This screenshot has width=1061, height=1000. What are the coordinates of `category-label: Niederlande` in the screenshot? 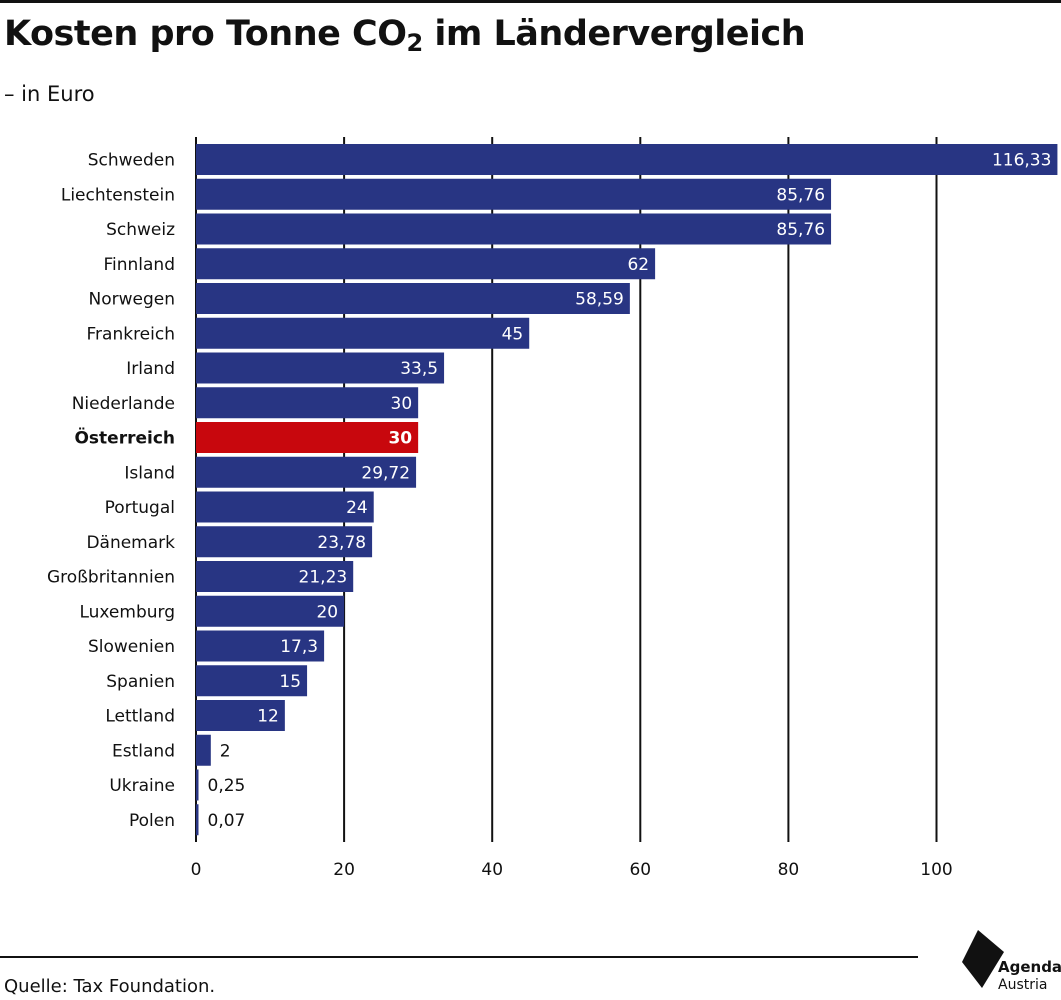 It's located at (123, 404).